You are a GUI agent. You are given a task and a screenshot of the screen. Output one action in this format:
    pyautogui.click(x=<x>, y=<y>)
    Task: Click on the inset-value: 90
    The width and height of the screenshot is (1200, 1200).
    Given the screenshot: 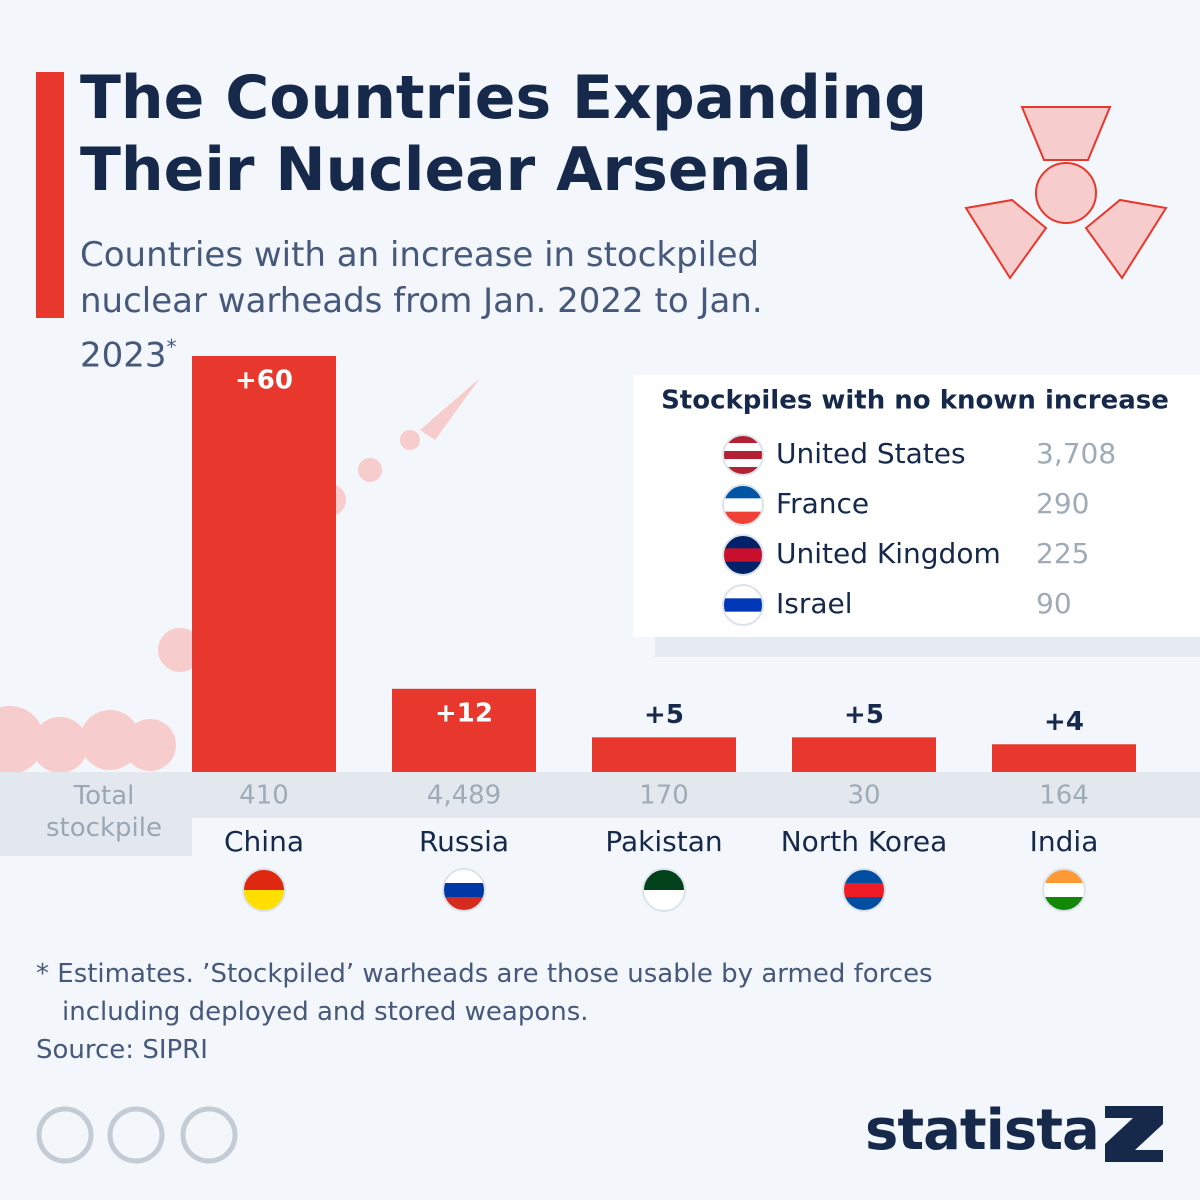 What is the action you would take?
    pyautogui.click(x=1054, y=603)
    